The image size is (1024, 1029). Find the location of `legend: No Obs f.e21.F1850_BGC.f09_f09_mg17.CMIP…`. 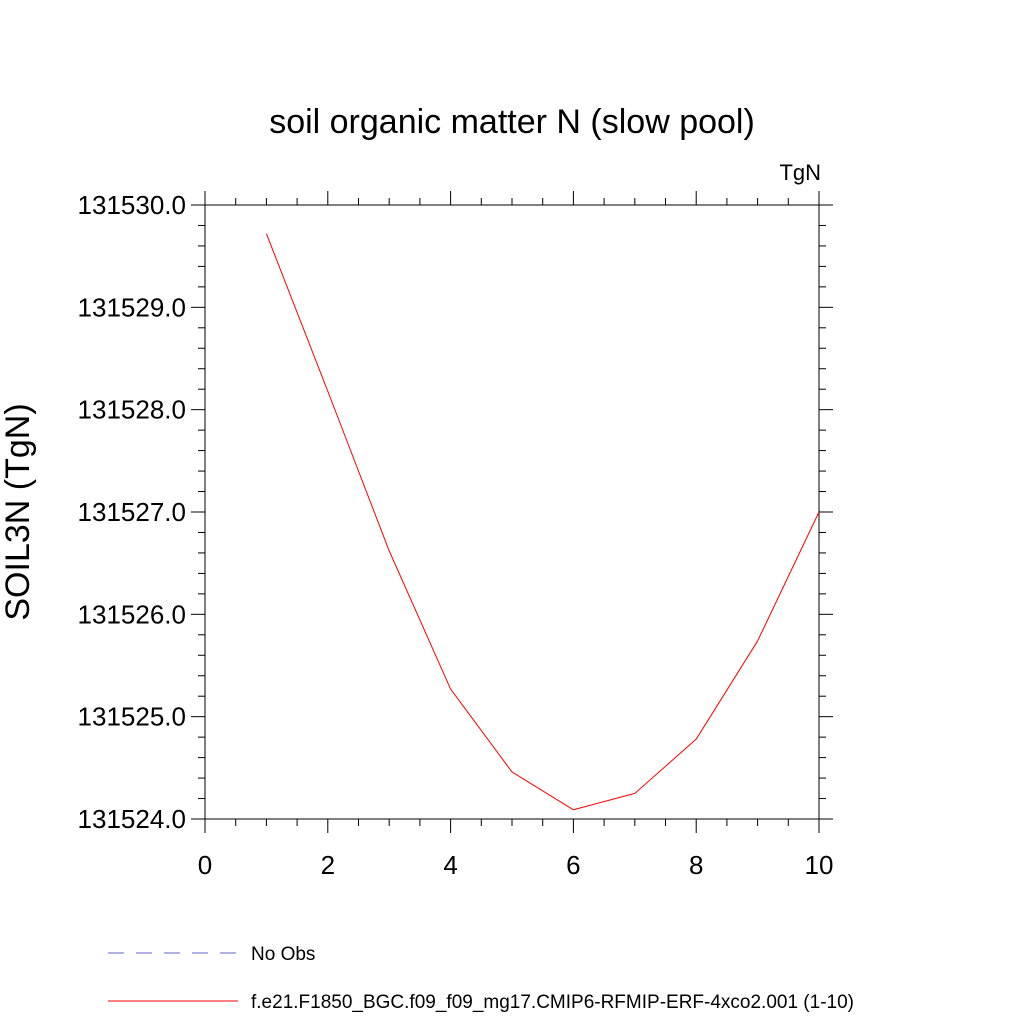

legend: No Obs f.e21.F1850_BGC.f09_f09_mg17.CMIP… is located at coordinates (481, 978).